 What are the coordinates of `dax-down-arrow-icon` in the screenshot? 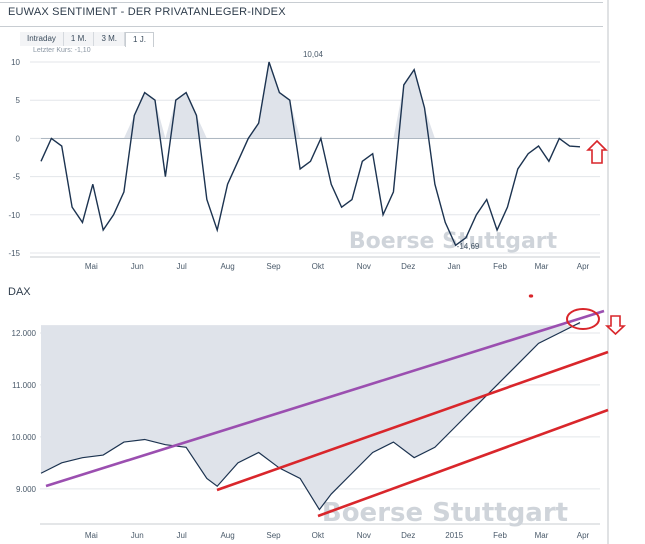 It's located at (615, 325).